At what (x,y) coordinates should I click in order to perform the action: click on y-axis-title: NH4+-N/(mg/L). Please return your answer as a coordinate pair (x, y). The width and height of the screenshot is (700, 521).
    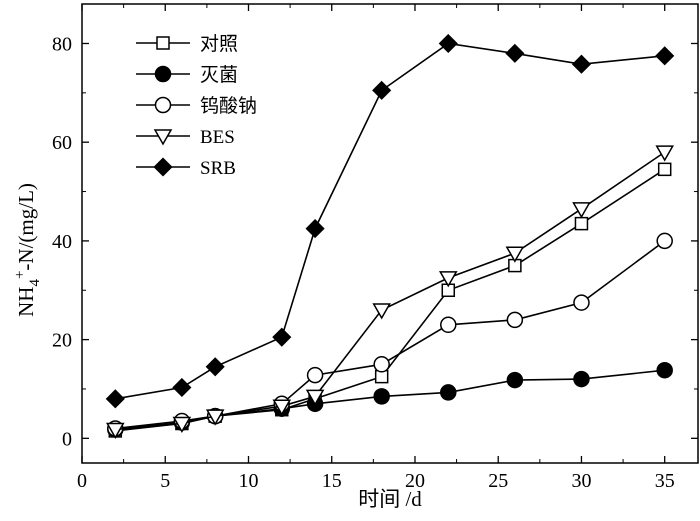
    Looking at the image, I should click on (27, 250).